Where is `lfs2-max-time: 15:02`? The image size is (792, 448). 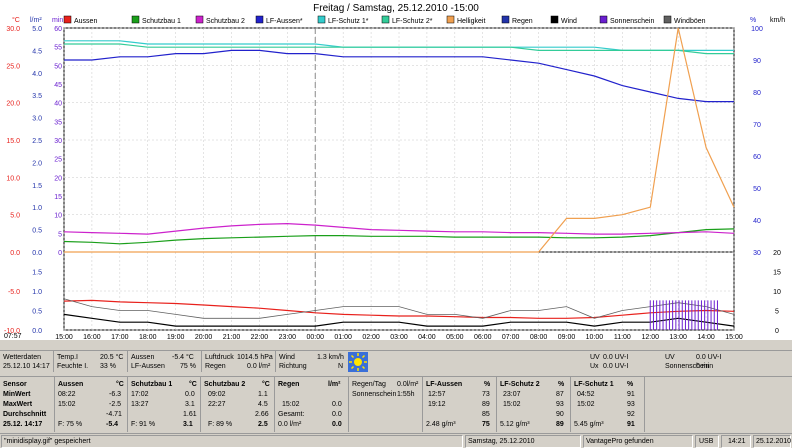 lfs2-max-time: 15:02 is located at coordinates (512, 404).